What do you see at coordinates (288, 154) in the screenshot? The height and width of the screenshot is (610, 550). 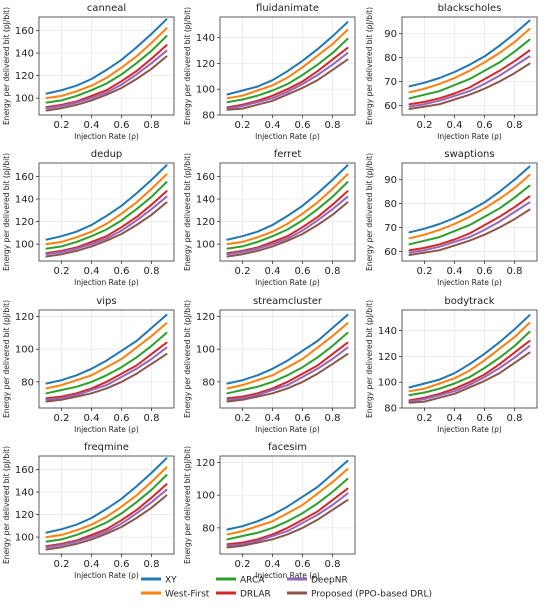 I see `subplot-title: ferret` at bounding box center [288, 154].